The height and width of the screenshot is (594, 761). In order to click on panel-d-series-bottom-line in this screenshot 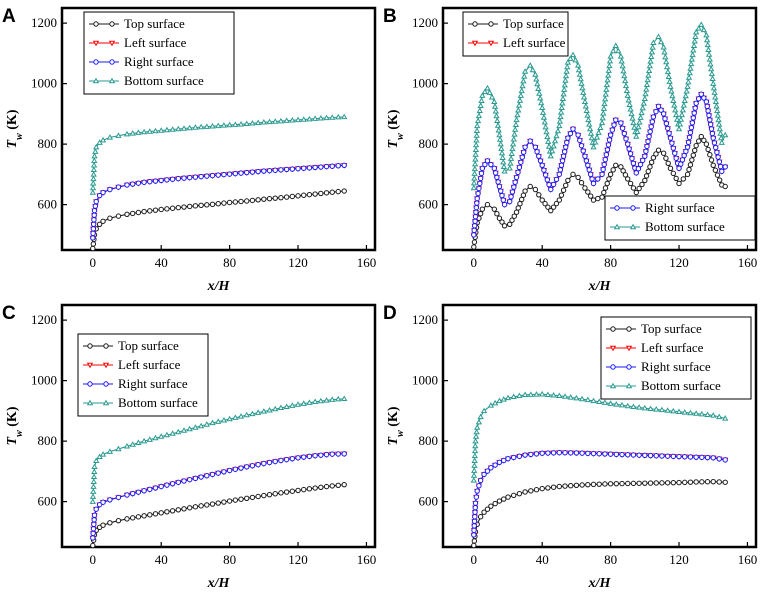, I will do `click(599, 437)`.